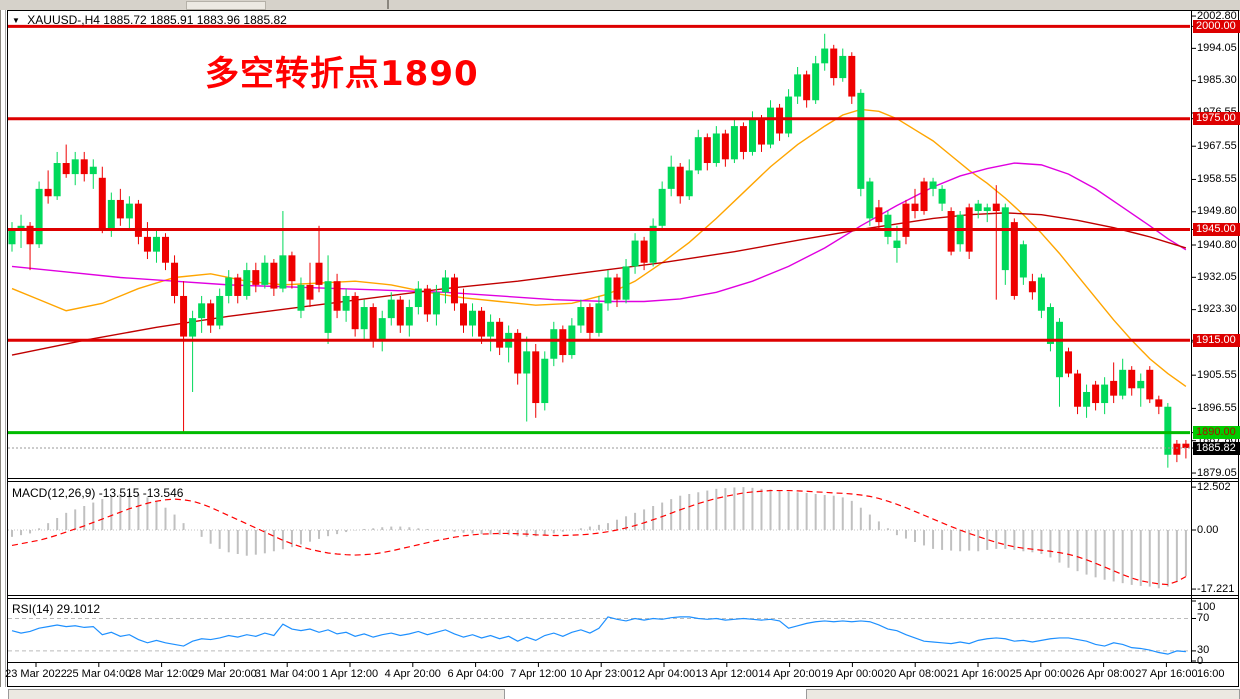 Image resolution: width=1240 pixels, height=699 pixels. What do you see at coordinates (1217, 211) in the screenshot?
I see `price-tick-label: 1949.80` at bounding box center [1217, 211].